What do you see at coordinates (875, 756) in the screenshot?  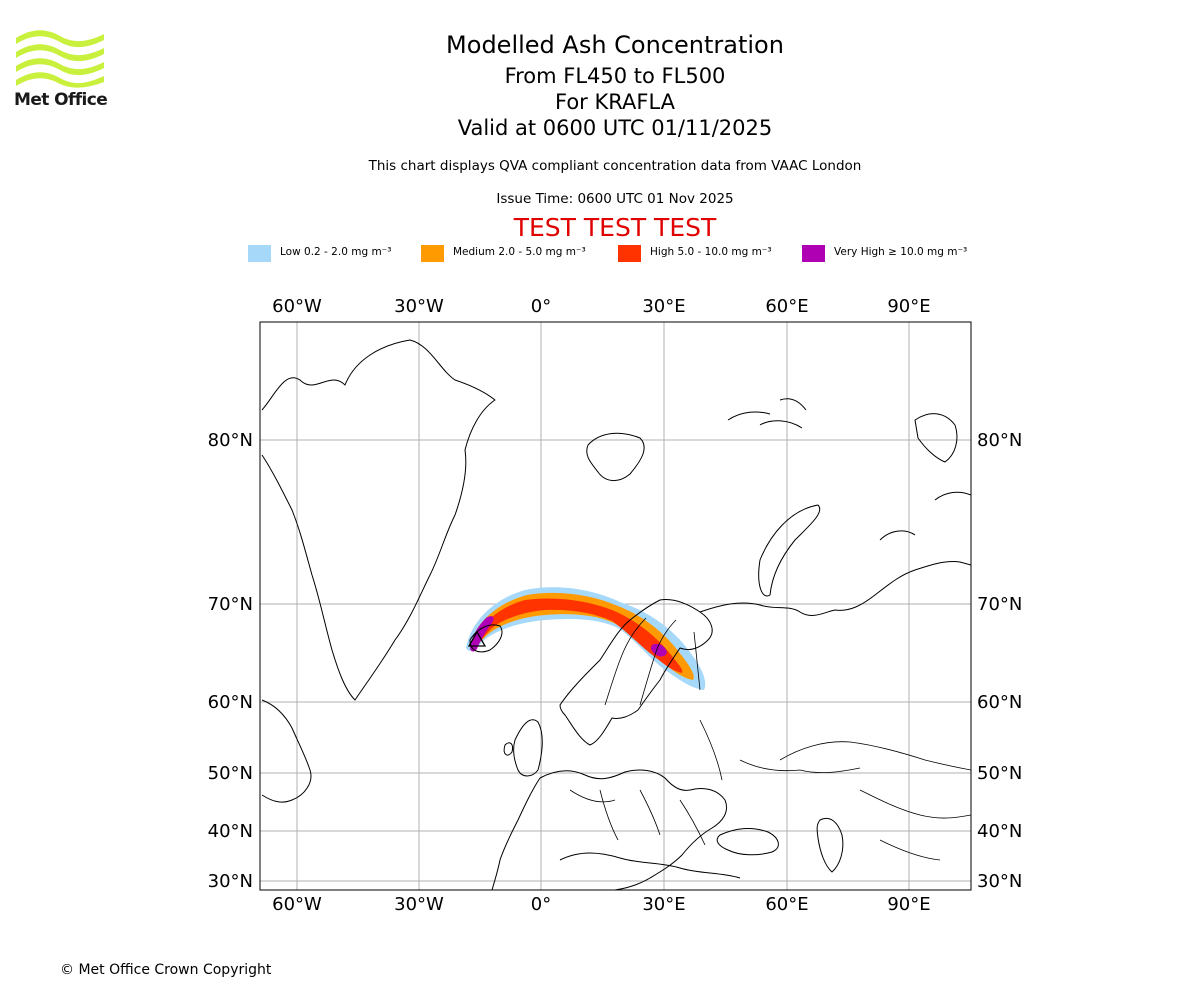 I see `border-russia-kazakhstan` at bounding box center [875, 756].